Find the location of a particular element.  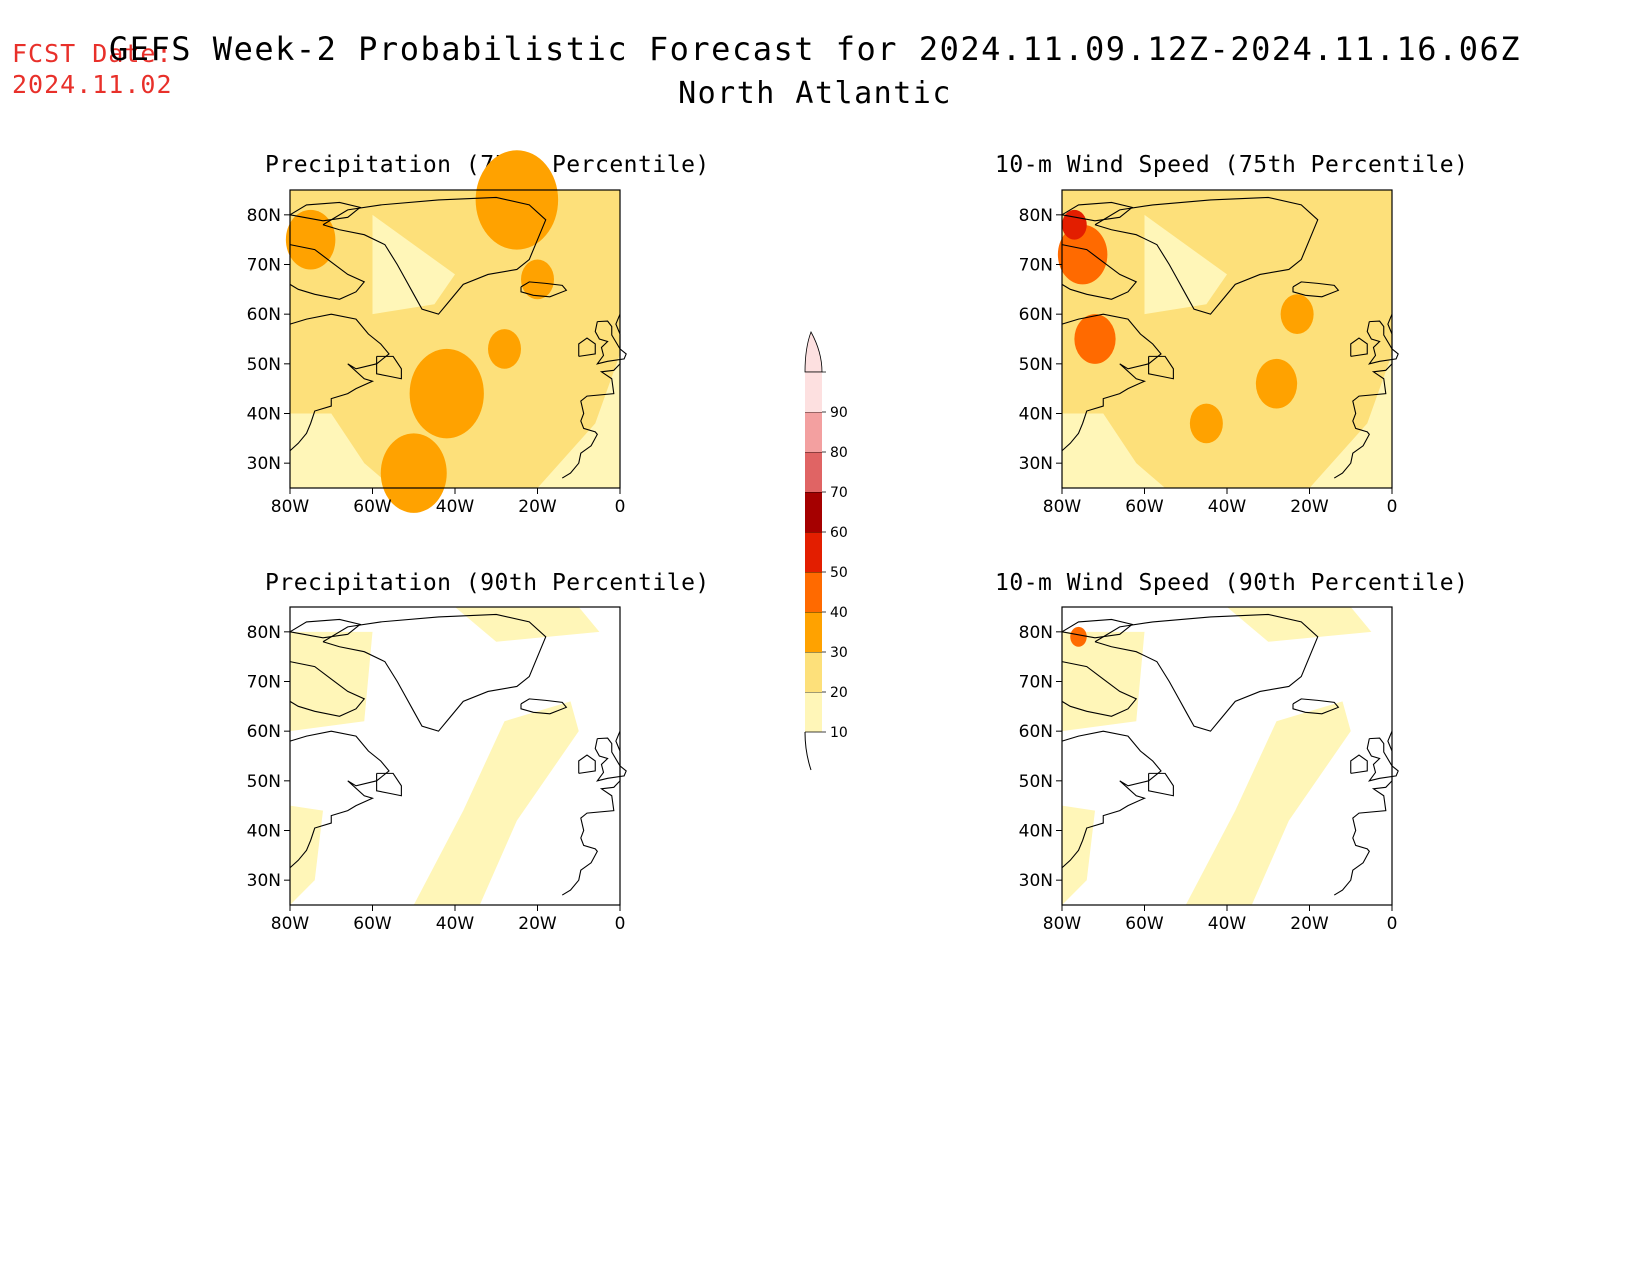

colorbar-label: 80 is located at coordinates (839, 453).